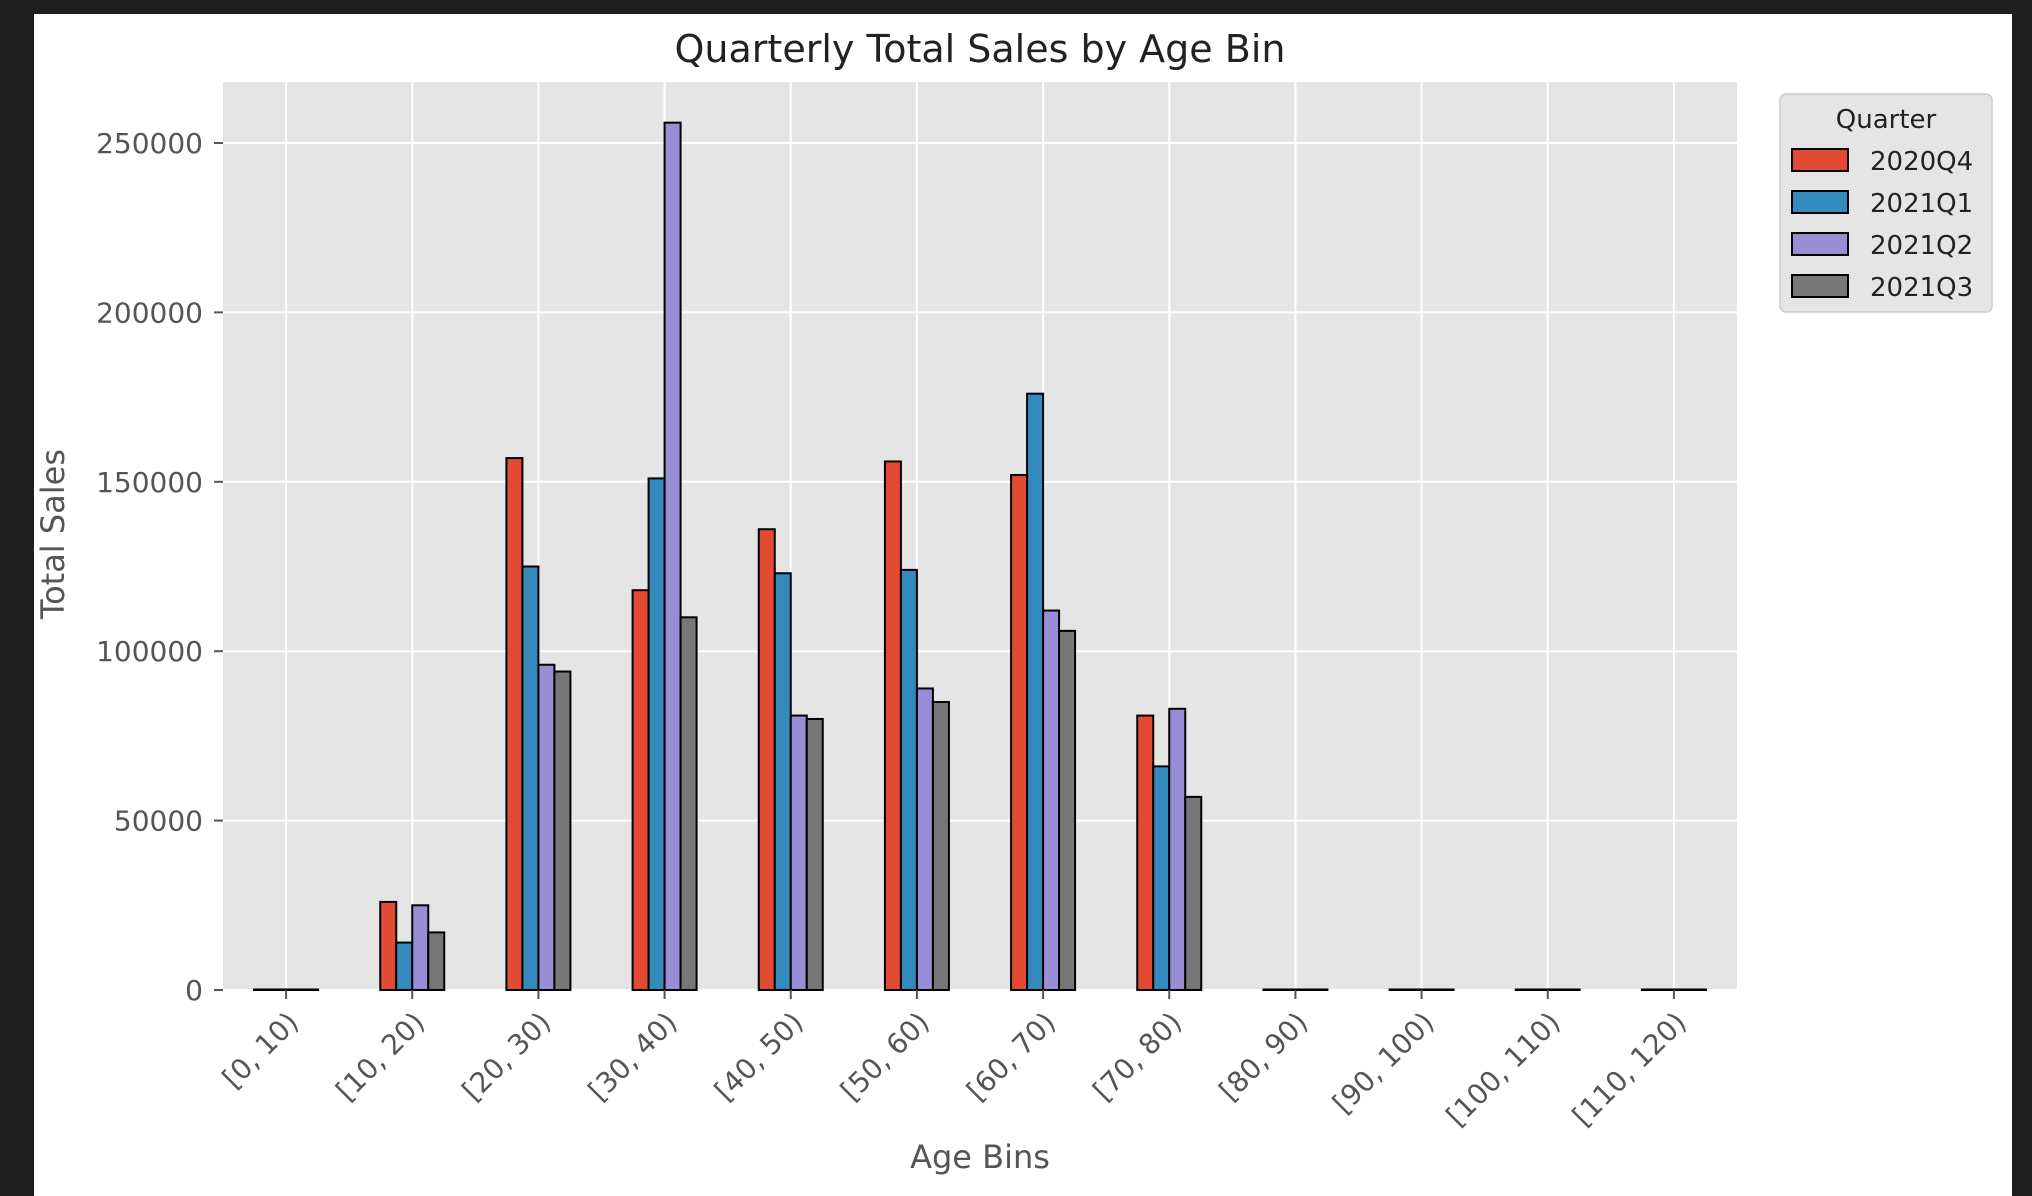 This screenshot has height=1196, width=2032. What do you see at coordinates (1882, 225) in the screenshot?
I see `legend-items: 2020Q4 2021Q1 2021Q2 2021Q3` at bounding box center [1882, 225].